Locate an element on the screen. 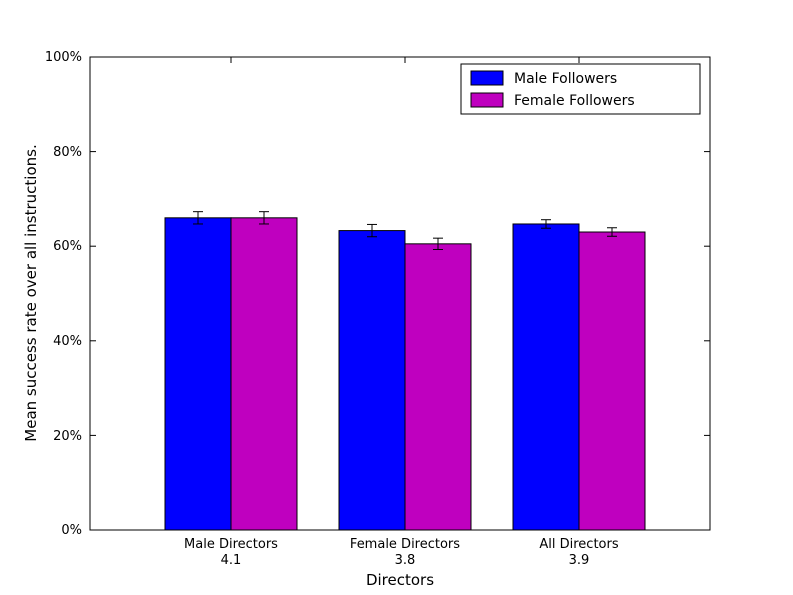 Image resolution: width=793 pixels, height=595 pixels. xtick-label-female-directors: Female Directors is located at coordinates (405, 544).